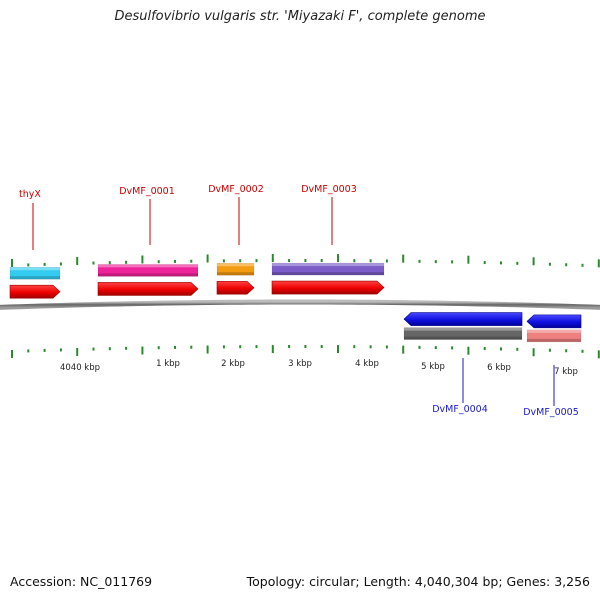 The width and height of the screenshot is (600, 600). What do you see at coordinates (566, 372) in the screenshot?
I see `scale-tick-label: 7 kbp` at bounding box center [566, 372].